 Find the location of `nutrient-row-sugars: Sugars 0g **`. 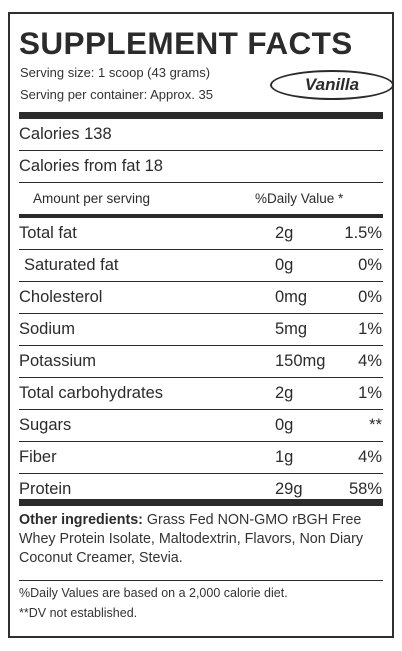

nutrient-row-sugars: Sugars 0g ** is located at coordinates (201, 425).